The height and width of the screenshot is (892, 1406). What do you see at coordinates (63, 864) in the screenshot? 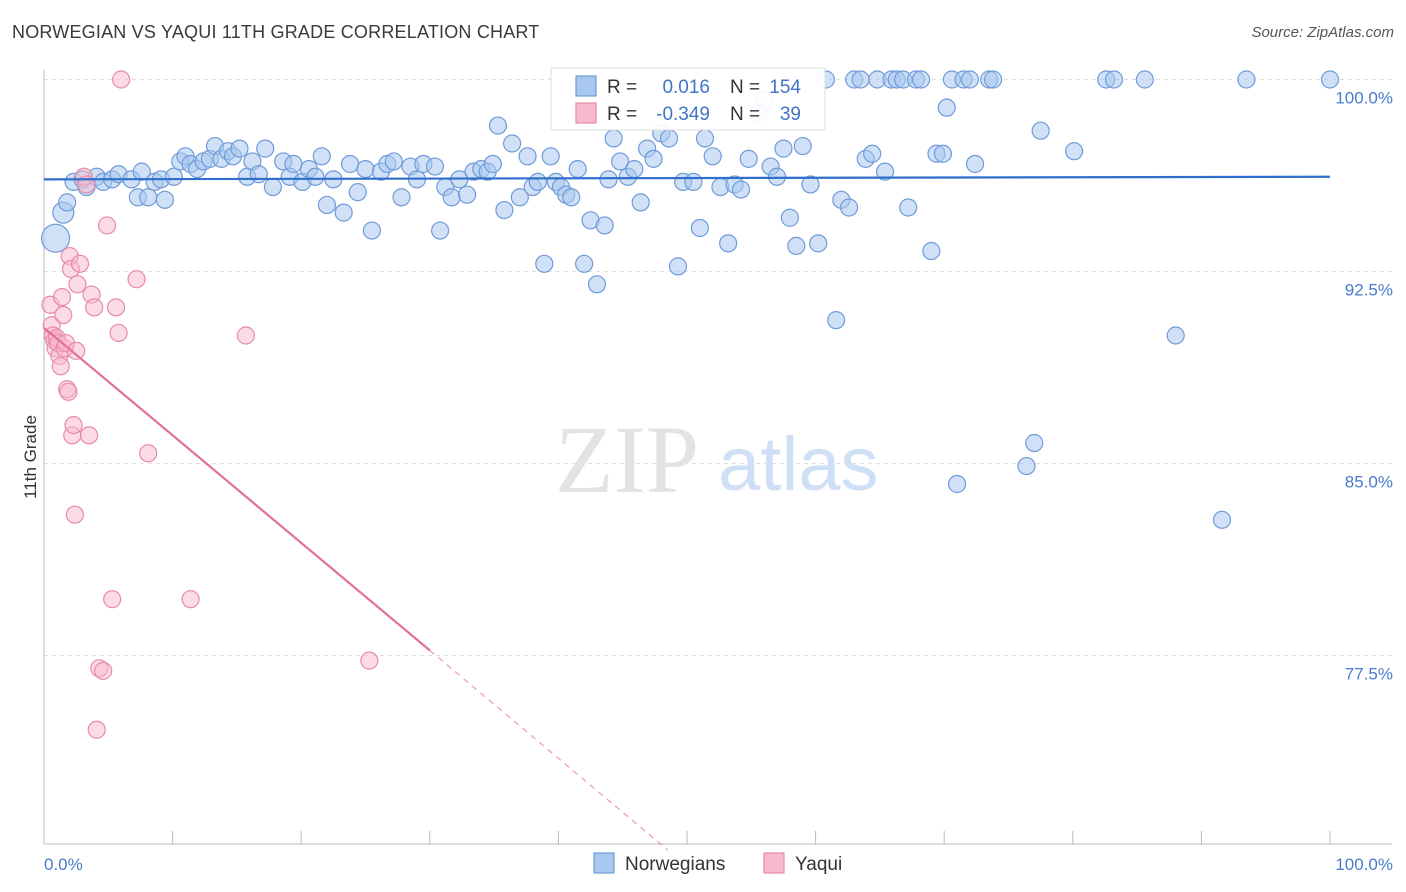
I see `x-tick-label: 0.0%` at bounding box center [63, 864].